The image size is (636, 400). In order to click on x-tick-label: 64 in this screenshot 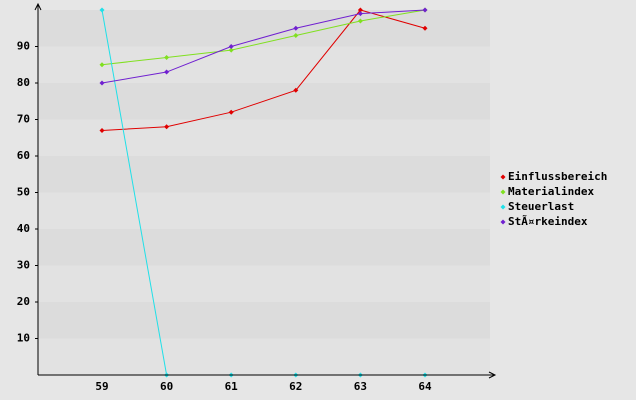, I will do `click(425, 386)`.